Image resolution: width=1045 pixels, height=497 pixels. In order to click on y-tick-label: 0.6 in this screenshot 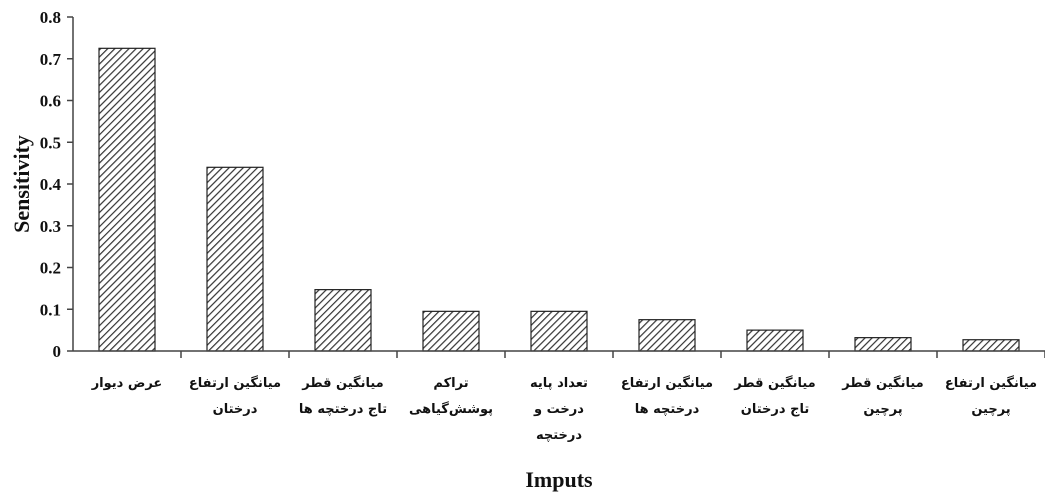, I will do `click(50, 101)`.